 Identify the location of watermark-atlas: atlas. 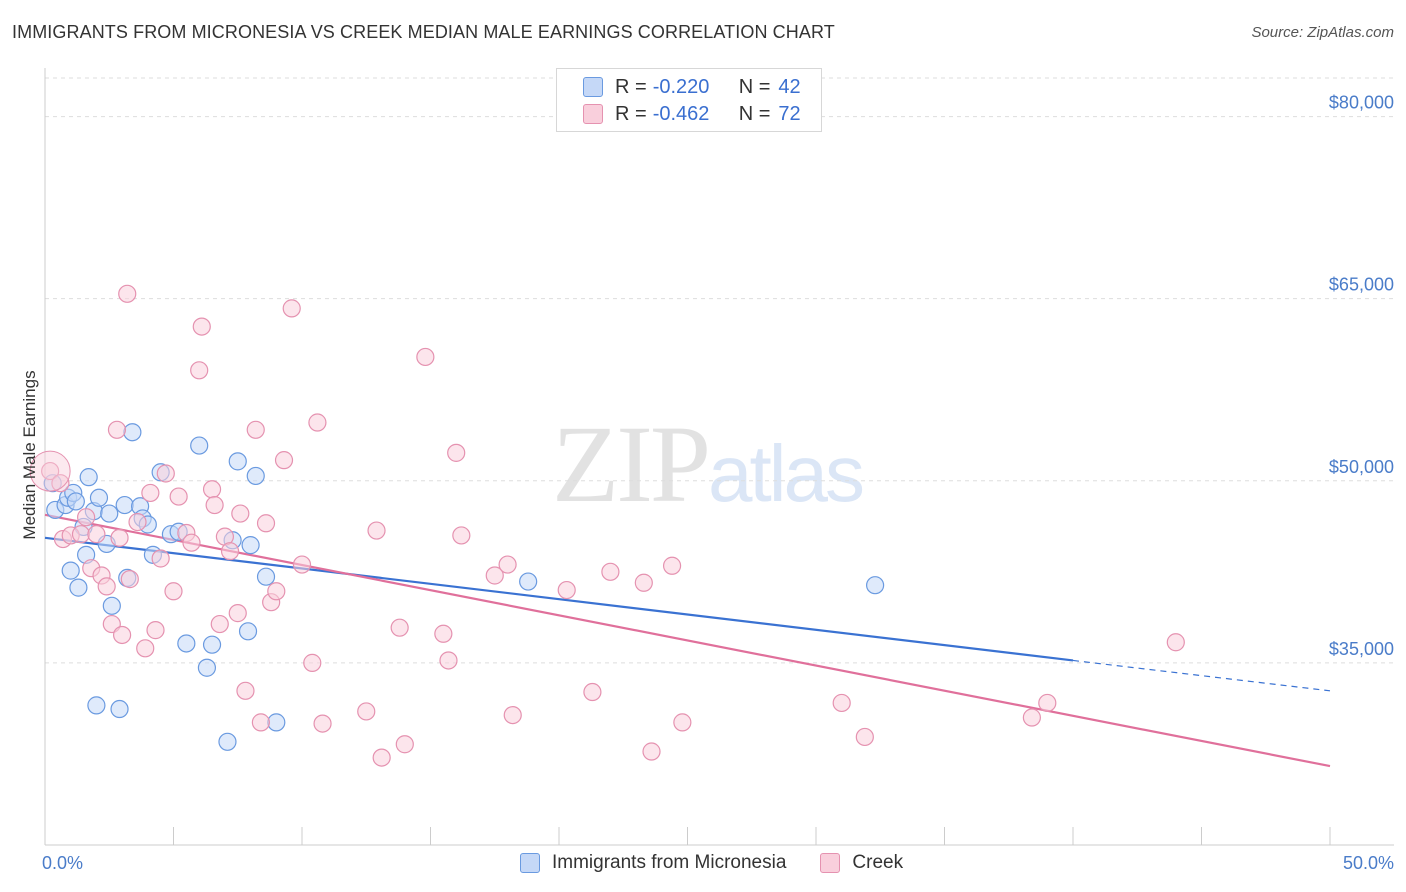
(786, 473).